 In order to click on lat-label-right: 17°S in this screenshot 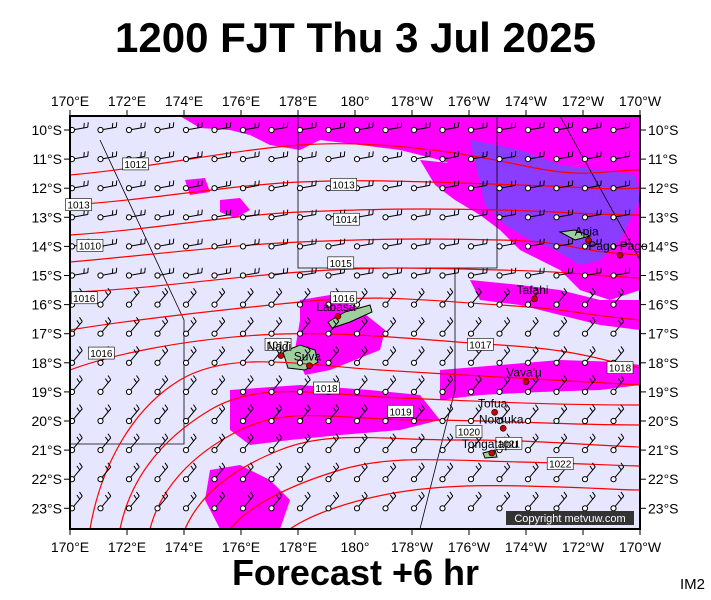, I will do `click(663, 334)`.